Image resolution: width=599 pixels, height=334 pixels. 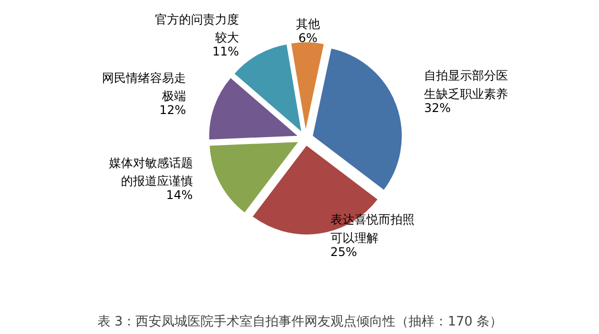 What do you see at coordinates (308, 23) in the screenshot?
I see `slice-label: 其他` at bounding box center [308, 23].